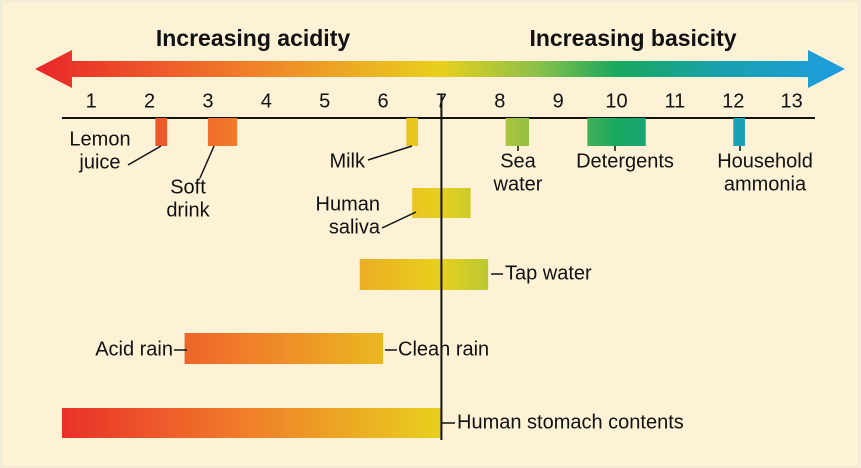 This screenshot has width=861, height=468. I want to click on x-tick-label: 6, so click(382, 101).